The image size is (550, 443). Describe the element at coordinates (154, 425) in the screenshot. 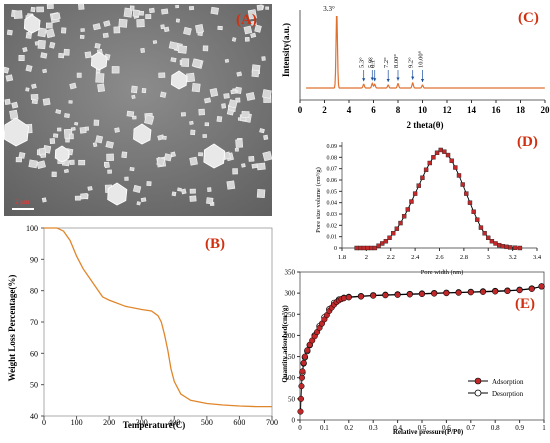

I see `x-axis-label: Temperature(C)` at that location.